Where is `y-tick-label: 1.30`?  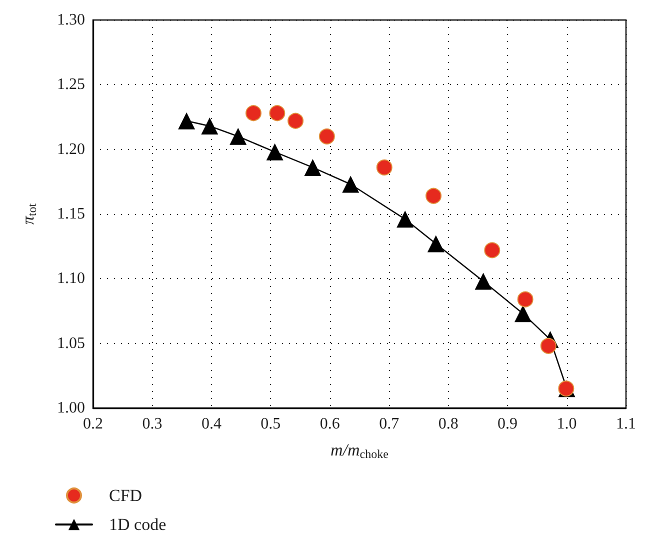 y-tick-label: 1.30 is located at coordinates (71, 20).